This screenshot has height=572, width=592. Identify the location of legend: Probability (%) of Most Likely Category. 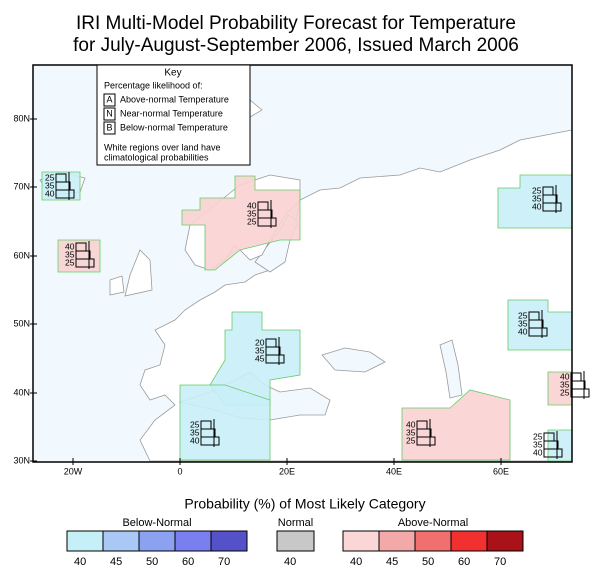
(304, 504).